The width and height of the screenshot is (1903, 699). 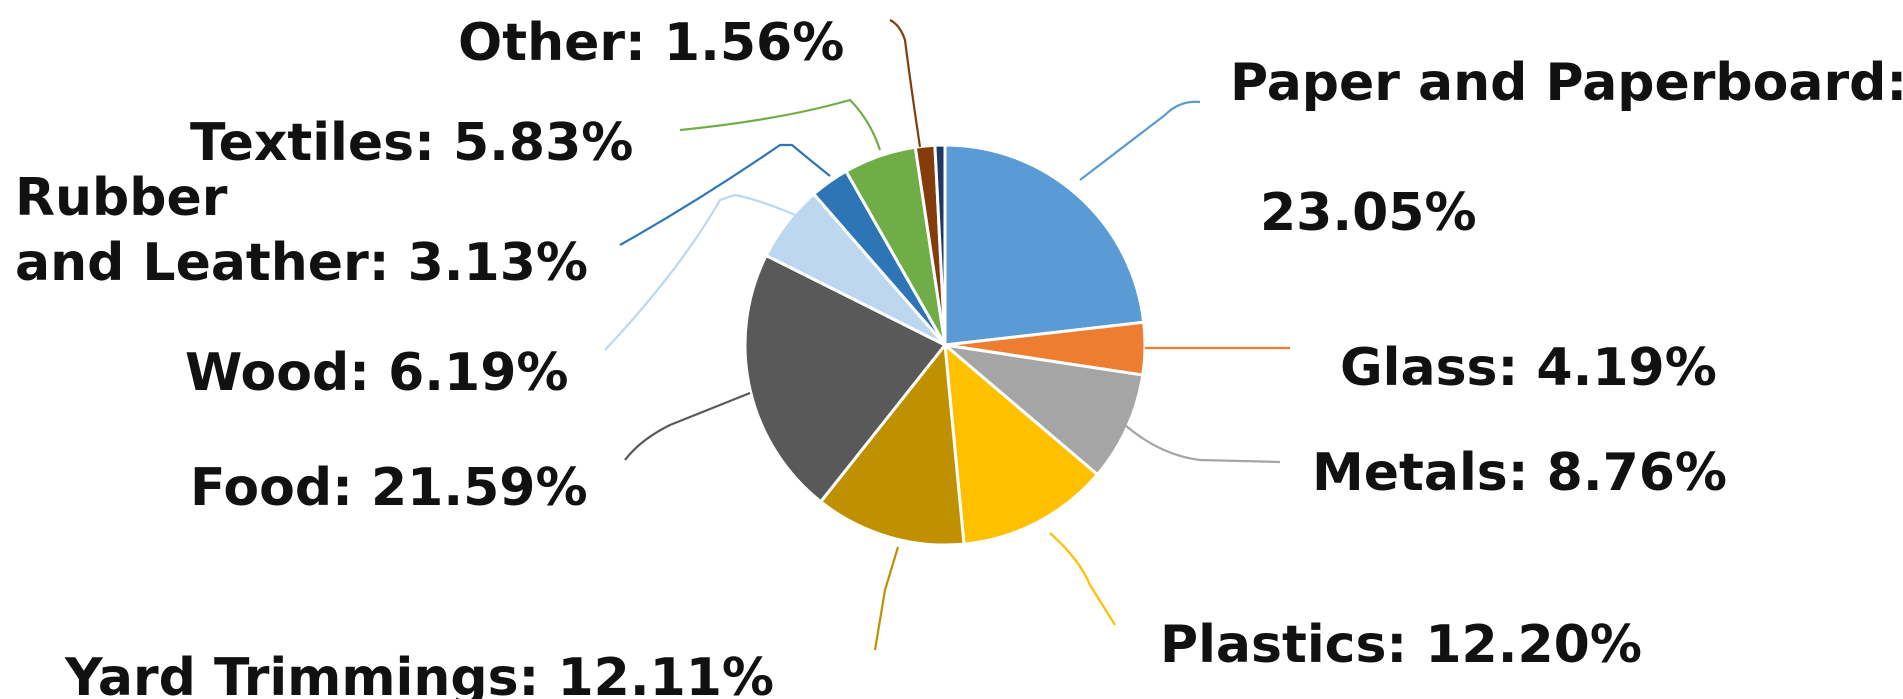 I want to click on leader-line-food, so click(x=687, y=426).